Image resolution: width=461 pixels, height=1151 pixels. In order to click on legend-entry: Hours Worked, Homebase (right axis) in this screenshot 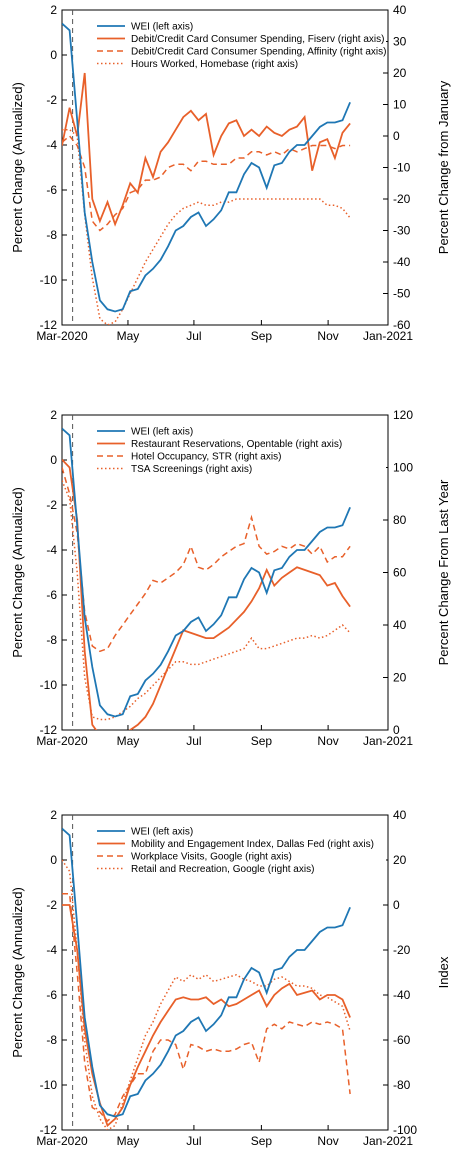, I will do `click(214, 64)`.